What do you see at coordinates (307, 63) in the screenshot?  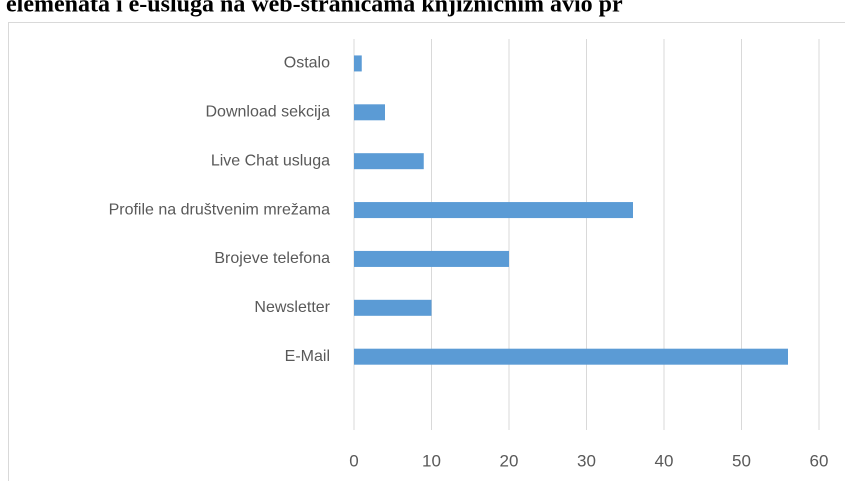 I see `y-tick-label: Ostalo` at bounding box center [307, 63].